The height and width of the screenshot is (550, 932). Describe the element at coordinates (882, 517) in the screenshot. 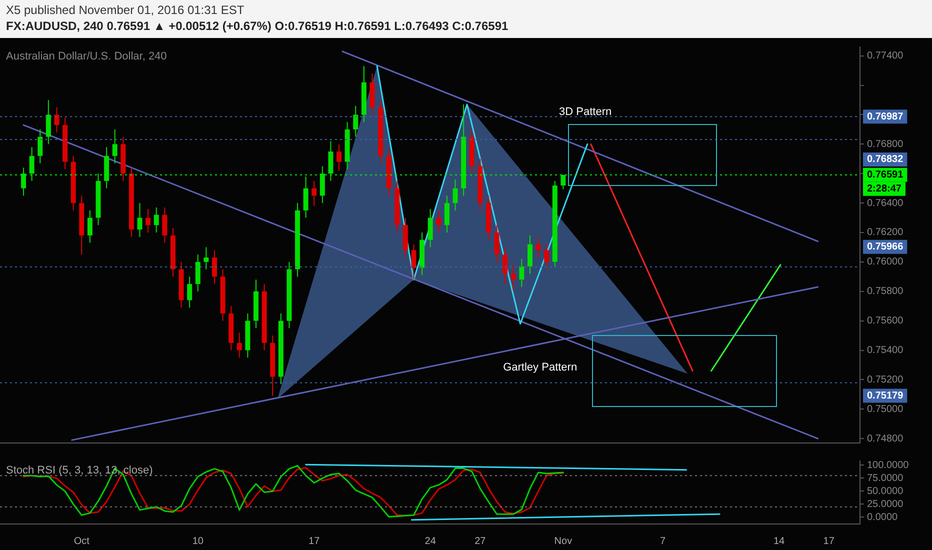

I see `y-tick-label: 0.0000` at that location.